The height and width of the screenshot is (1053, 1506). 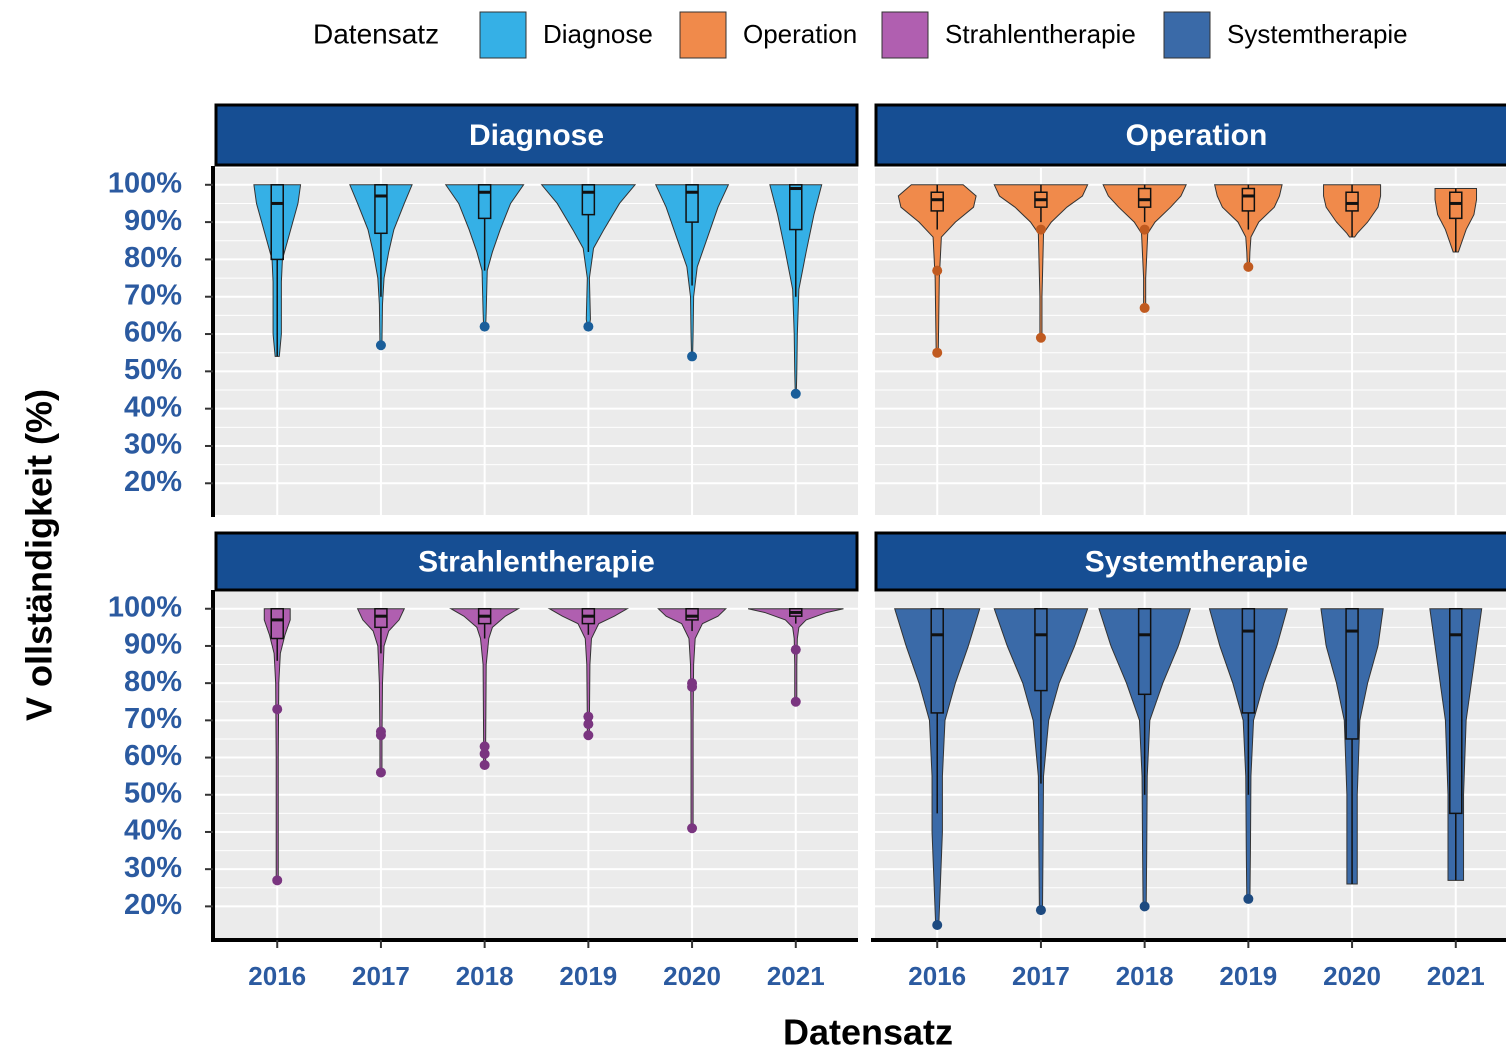 I want to click on legend-label: Diagnose, so click(x=598, y=34).